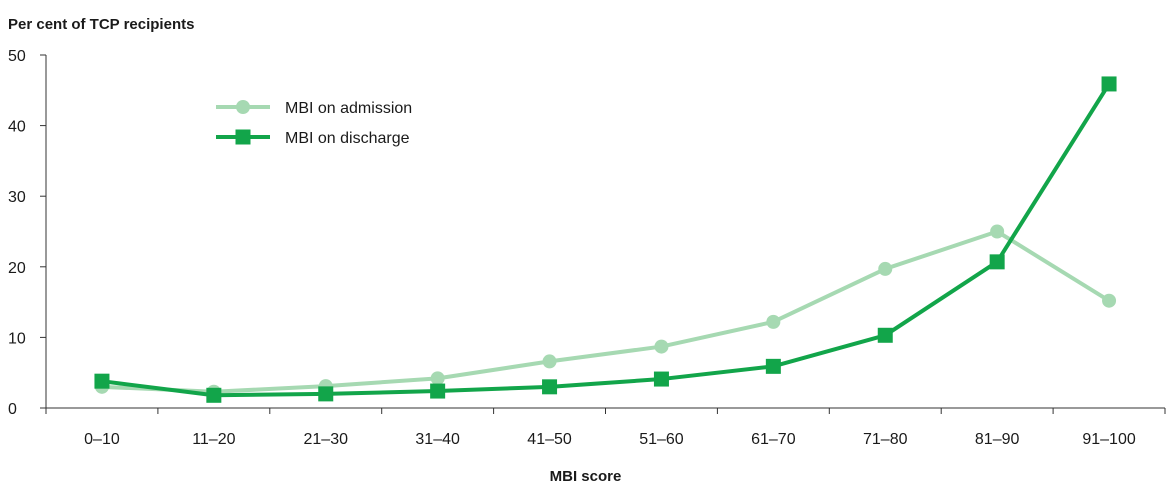  Describe the element at coordinates (101, 24) in the screenshot. I see `y-axis-title: Per cent of TCP recipients` at that location.